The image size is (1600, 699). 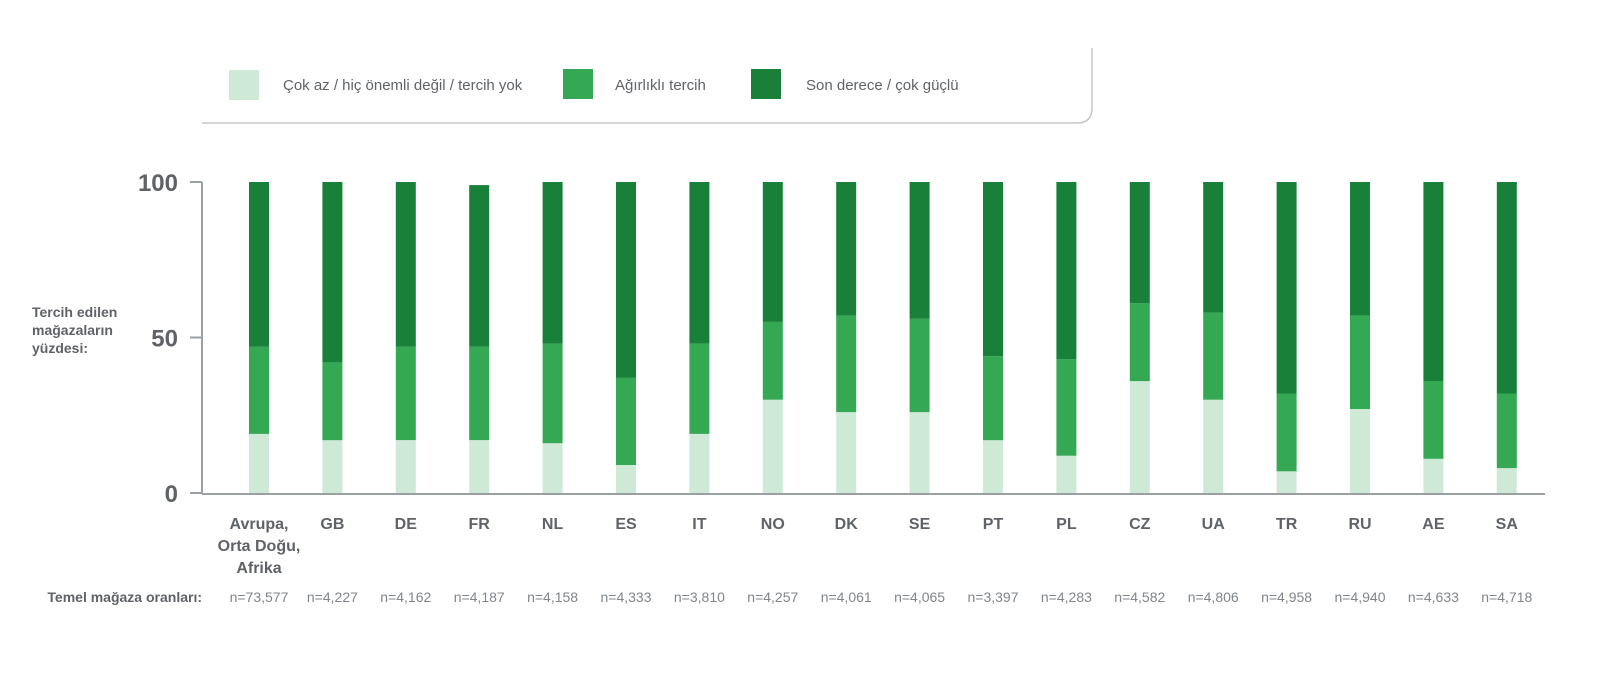 What do you see at coordinates (1286, 597) in the screenshot?
I see `sample-size-label: n=4,958` at bounding box center [1286, 597].